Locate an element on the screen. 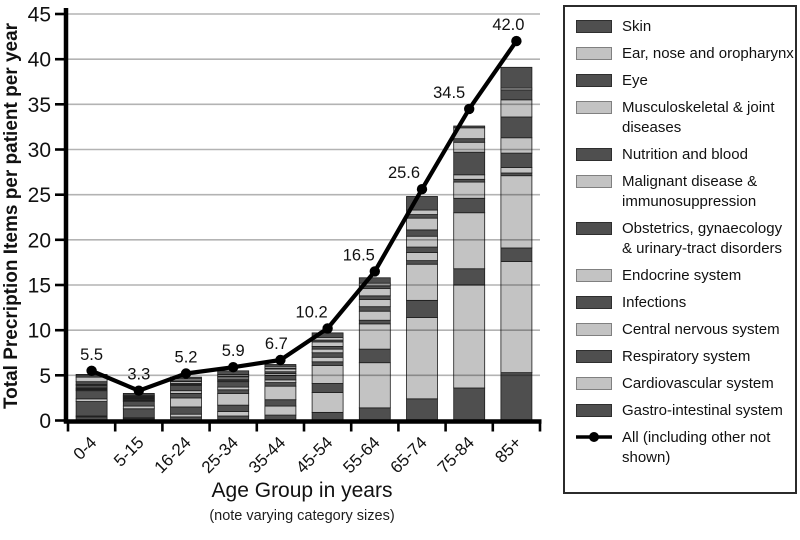 This screenshot has width=800, height=540. y-tick-label: 5 is located at coordinates (45, 376).